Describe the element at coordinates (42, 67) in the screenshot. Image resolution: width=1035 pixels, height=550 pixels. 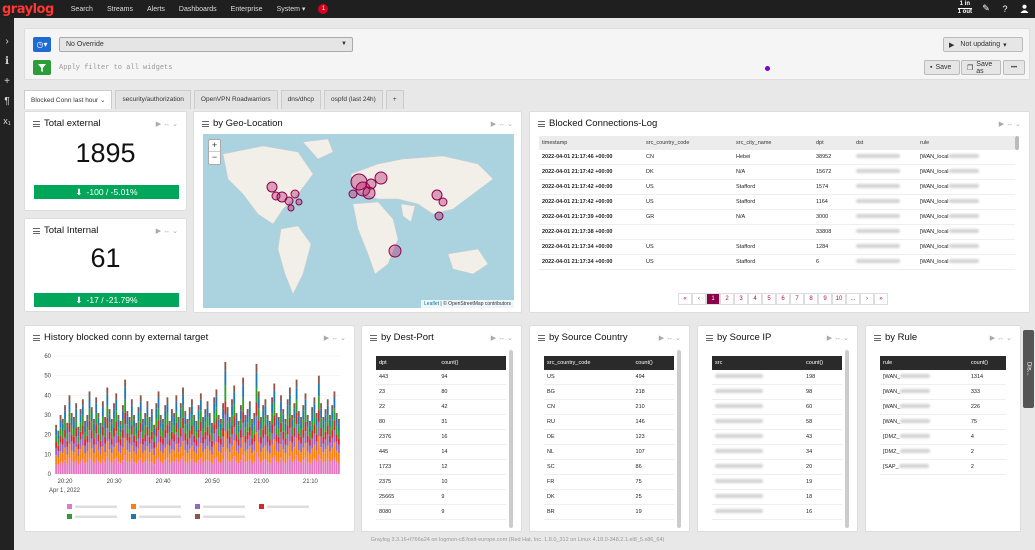
I see `filter-button` at that location.